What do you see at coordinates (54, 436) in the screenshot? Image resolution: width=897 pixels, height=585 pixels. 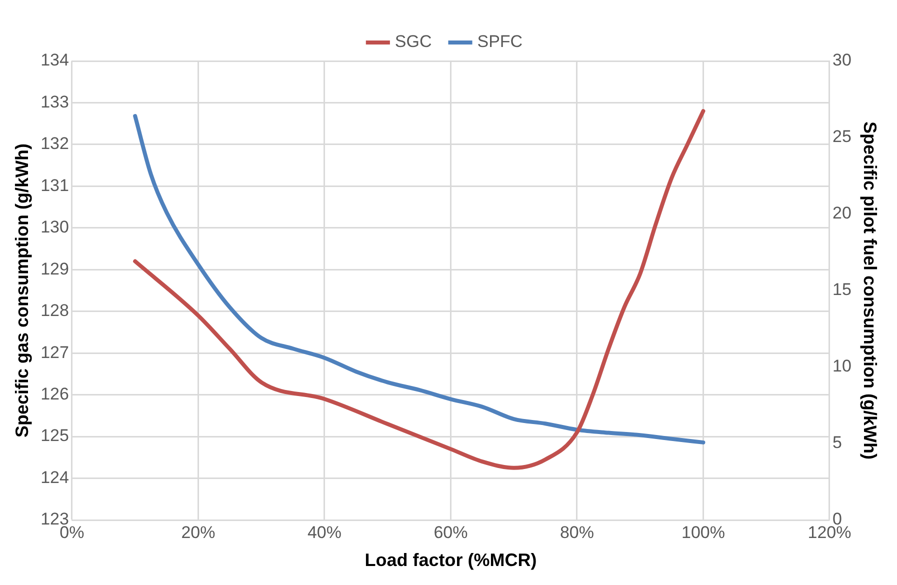 I see `y-tick-label: 125` at bounding box center [54, 436].